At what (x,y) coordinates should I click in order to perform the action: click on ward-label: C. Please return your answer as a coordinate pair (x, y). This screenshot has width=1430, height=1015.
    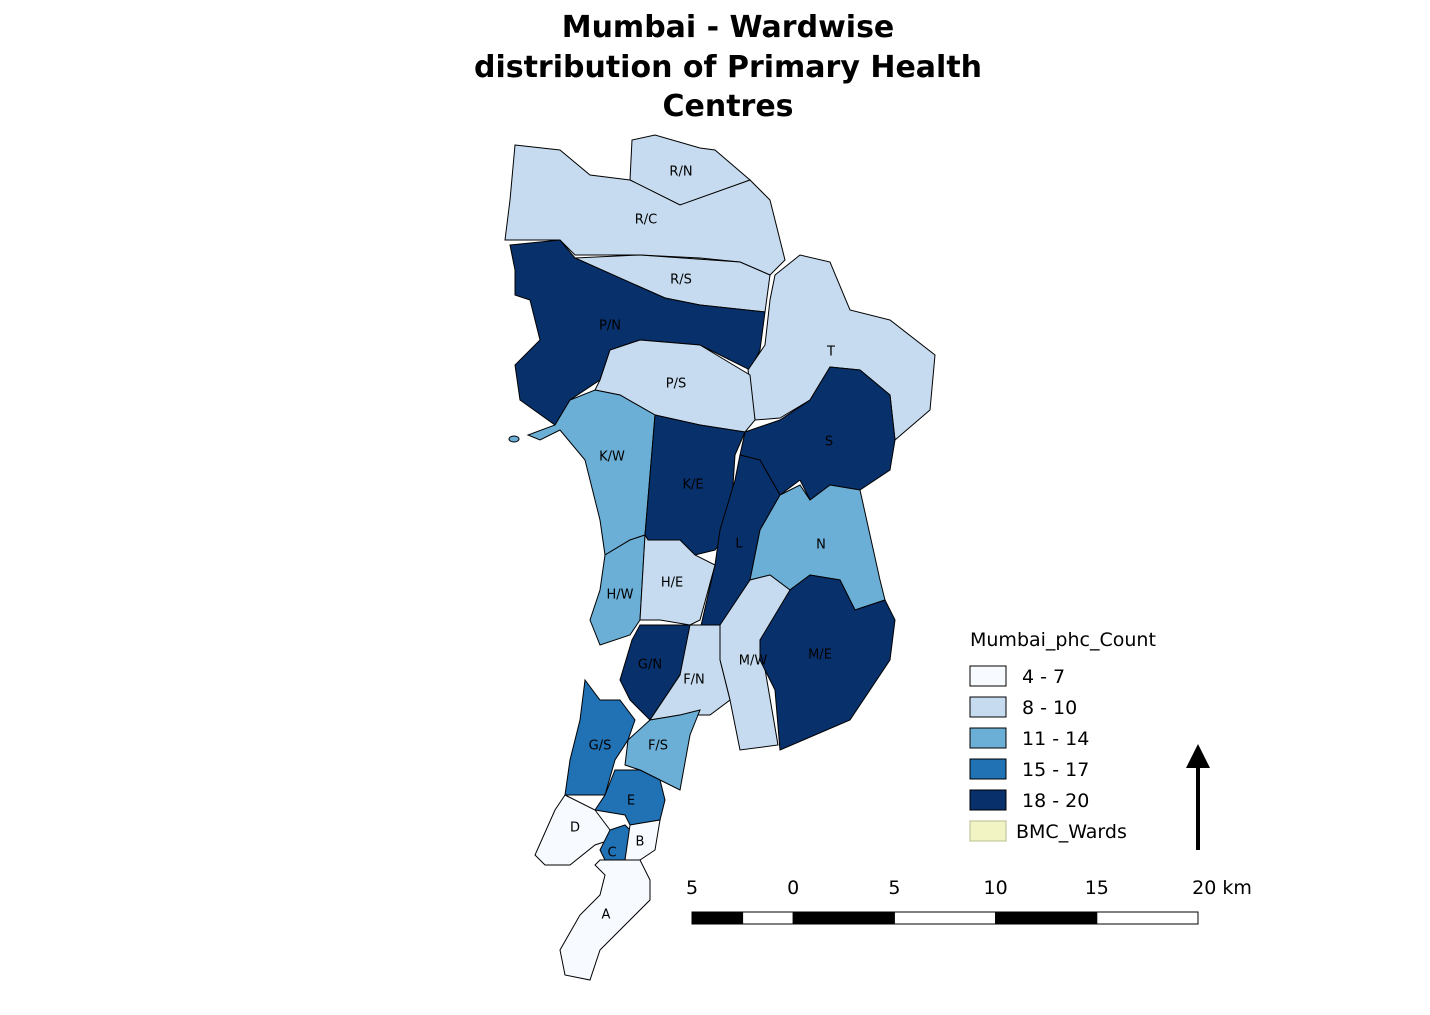
    Looking at the image, I should click on (611, 853).